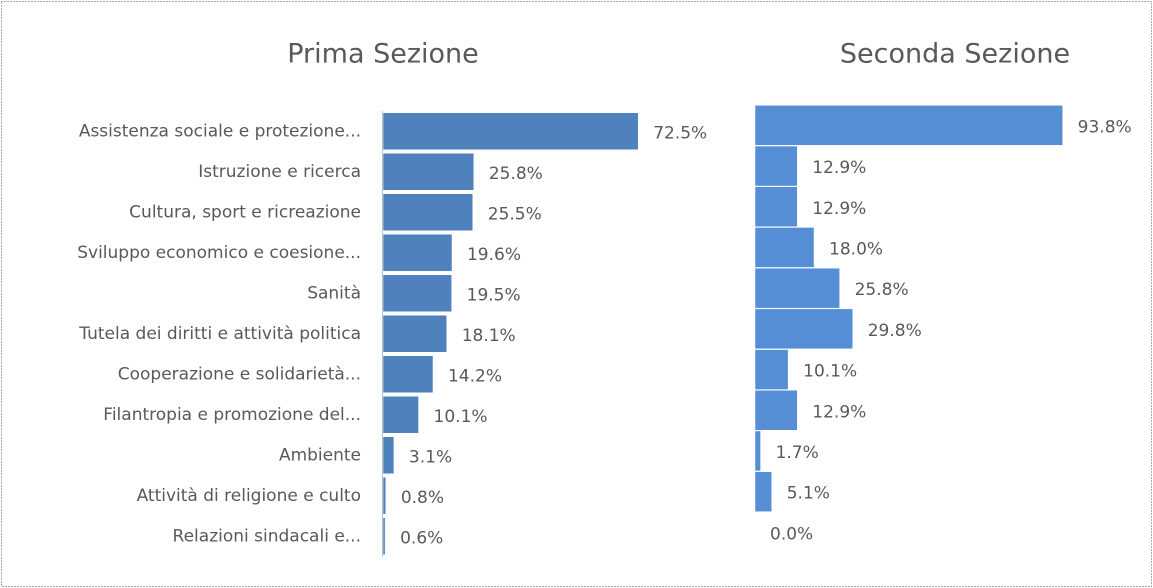 This screenshot has height=588, width=1153. Describe the element at coordinates (808, 494) in the screenshot. I see `value-label: 5.1%` at that location.